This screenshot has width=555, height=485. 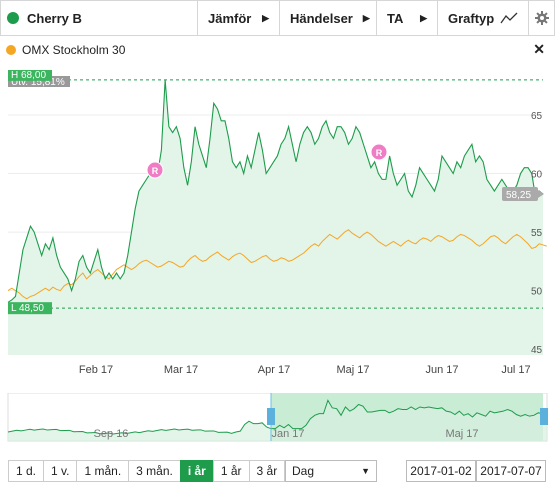 What do you see at coordinates (537, 292) in the screenshot?
I see `y-tick-label: 50` at bounding box center [537, 292].